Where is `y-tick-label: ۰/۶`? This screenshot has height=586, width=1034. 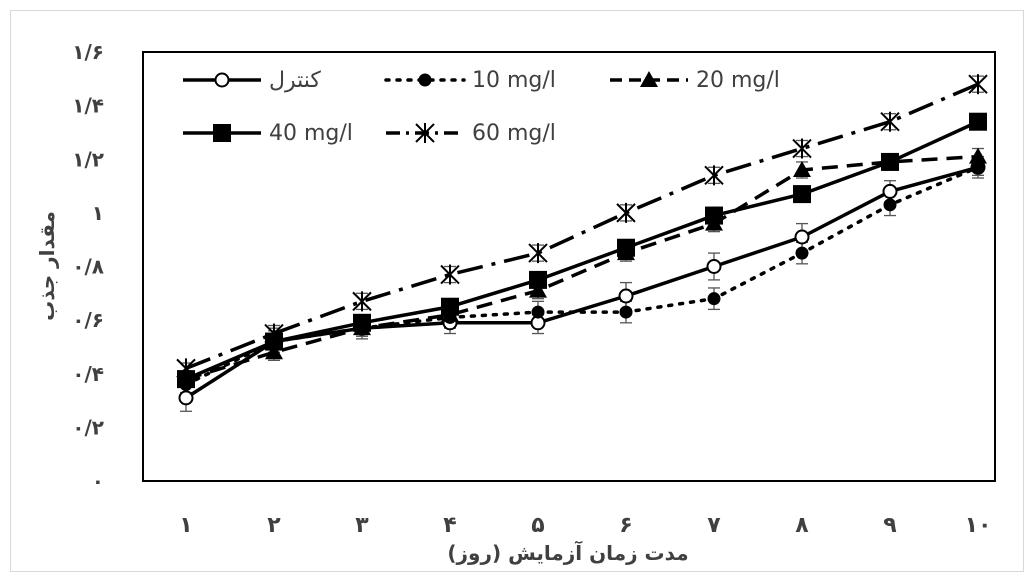 y-tick-label: ۰/۶ is located at coordinates (88, 320).